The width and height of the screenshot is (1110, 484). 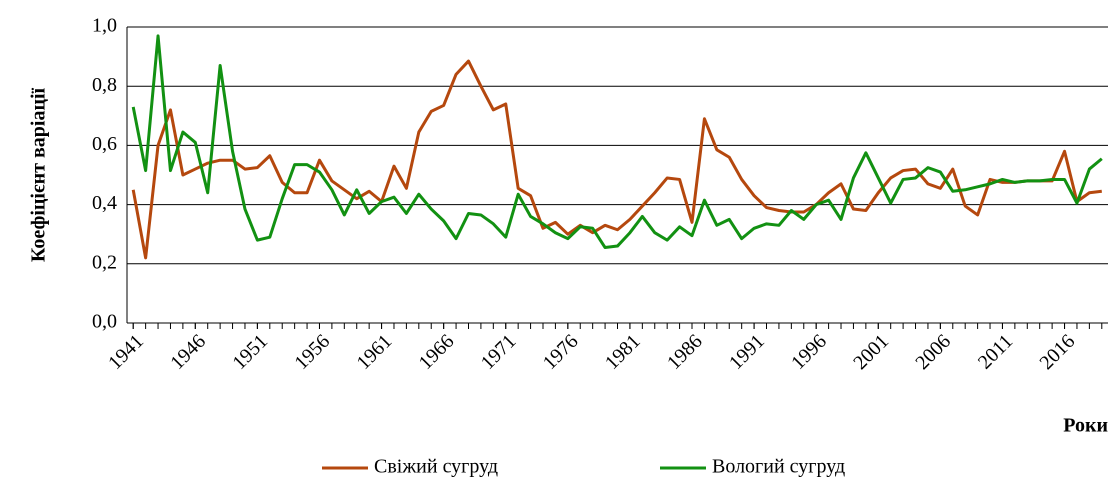 I want to click on y-tick-label: 1,0, so click(x=104, y=26).